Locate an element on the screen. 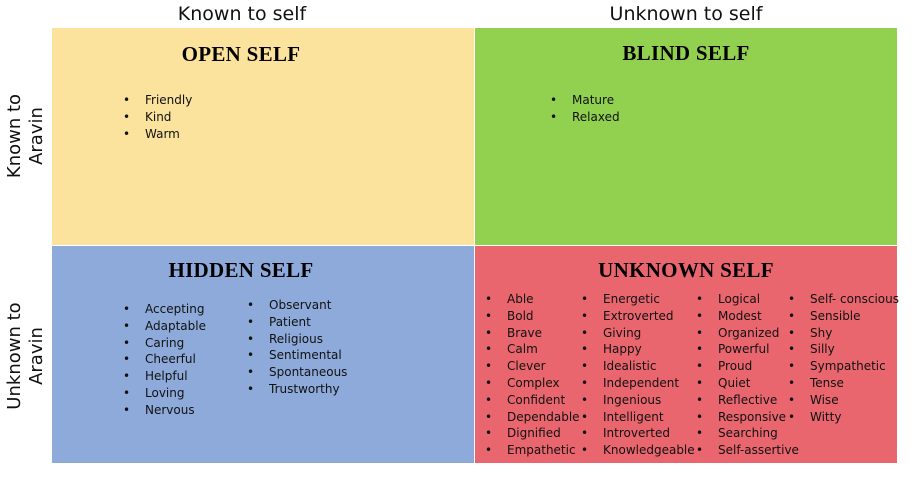  list-item: Empathetic is located at coordinates (541, 450).